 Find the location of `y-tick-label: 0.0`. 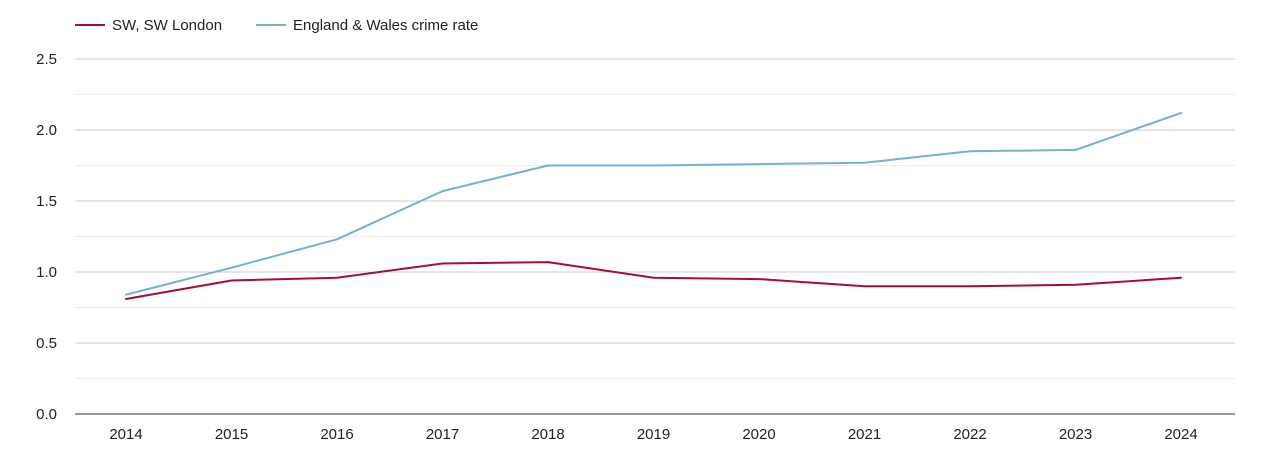

y-tick-label: 0.0 is located at coordinates (46, 414).